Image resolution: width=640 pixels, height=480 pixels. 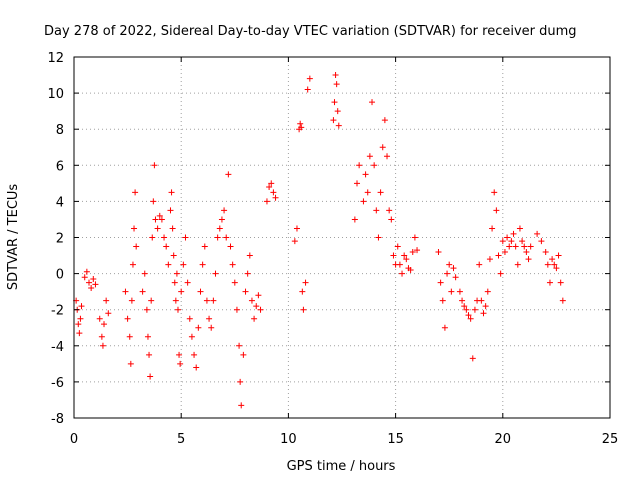 What do you see at coordinates (74, 439) in the screenshot?
I see `x-tick-label: 0` at bounding box center [74, 439].